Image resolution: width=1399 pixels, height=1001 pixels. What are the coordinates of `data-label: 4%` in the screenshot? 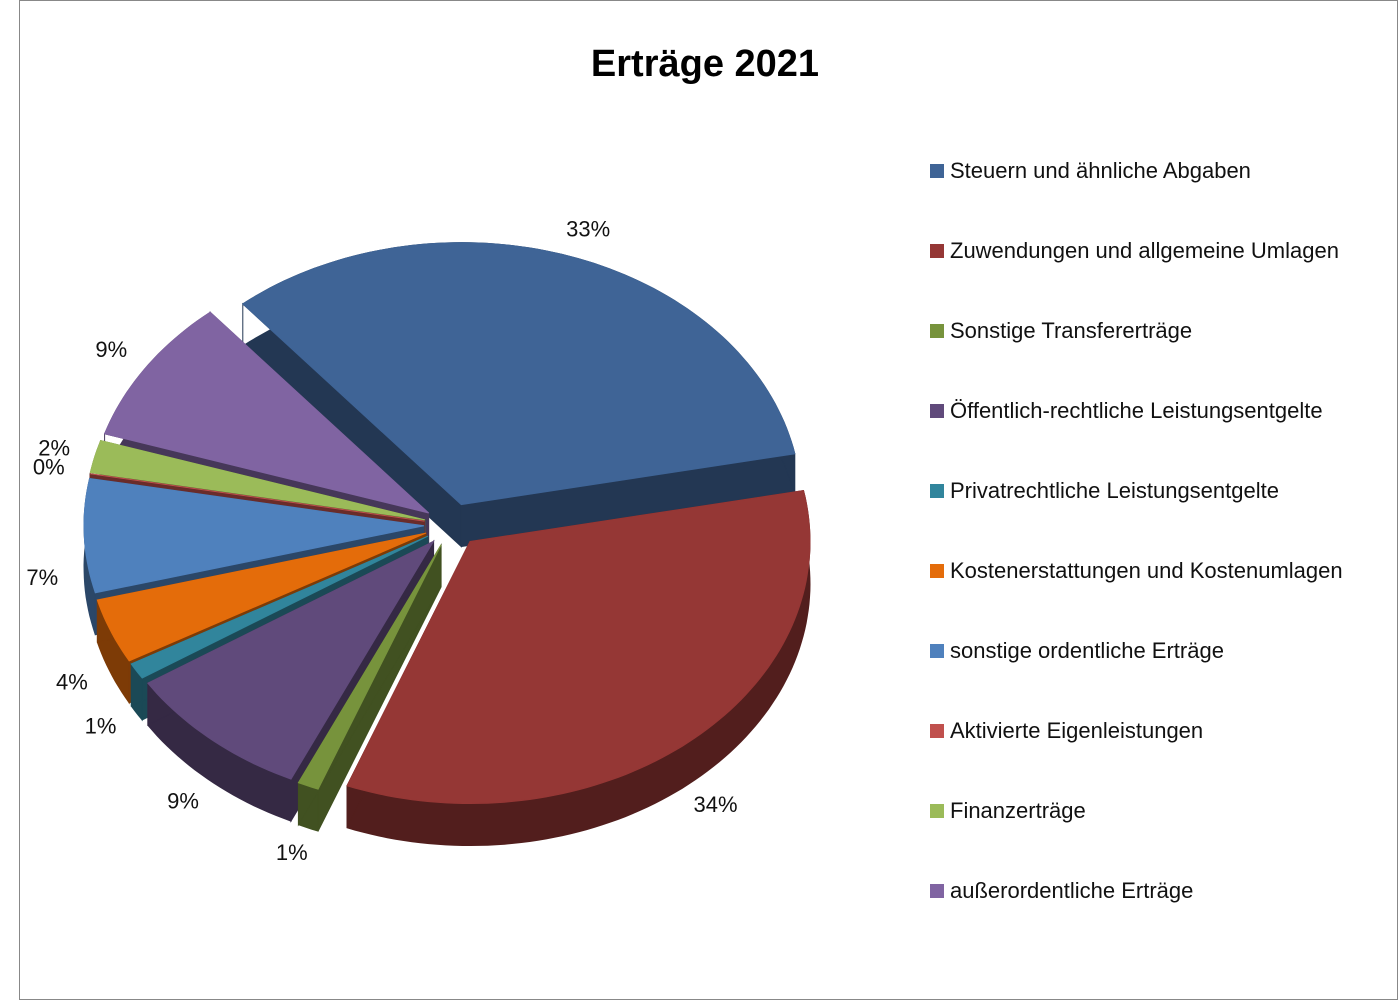 It's located at (72, 682).